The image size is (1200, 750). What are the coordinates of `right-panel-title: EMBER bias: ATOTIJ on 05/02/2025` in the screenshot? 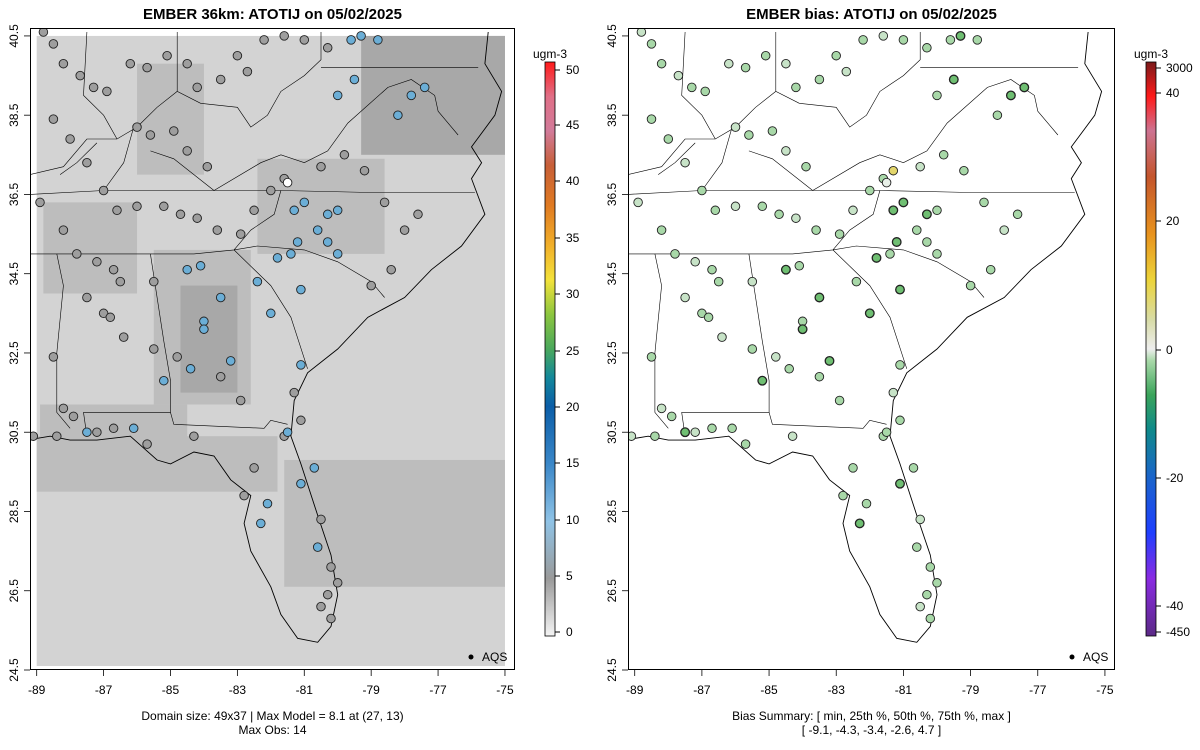 It's located at (871, 14).